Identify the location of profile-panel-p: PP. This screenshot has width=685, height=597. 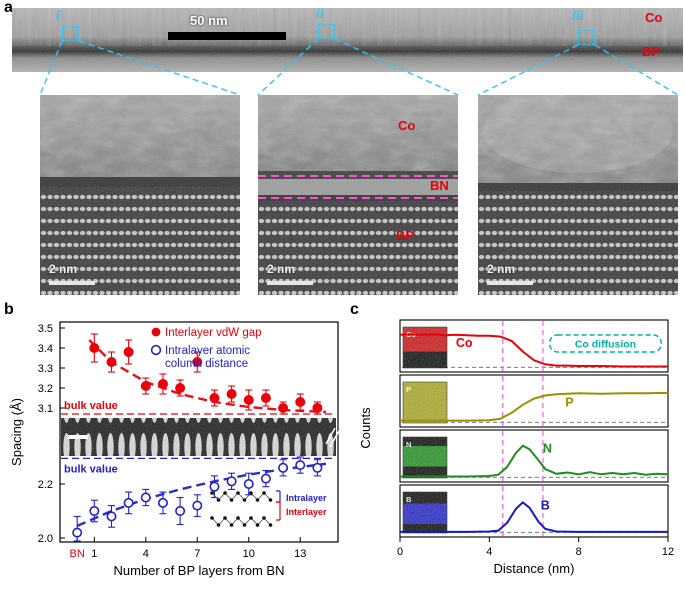
(534, 401).